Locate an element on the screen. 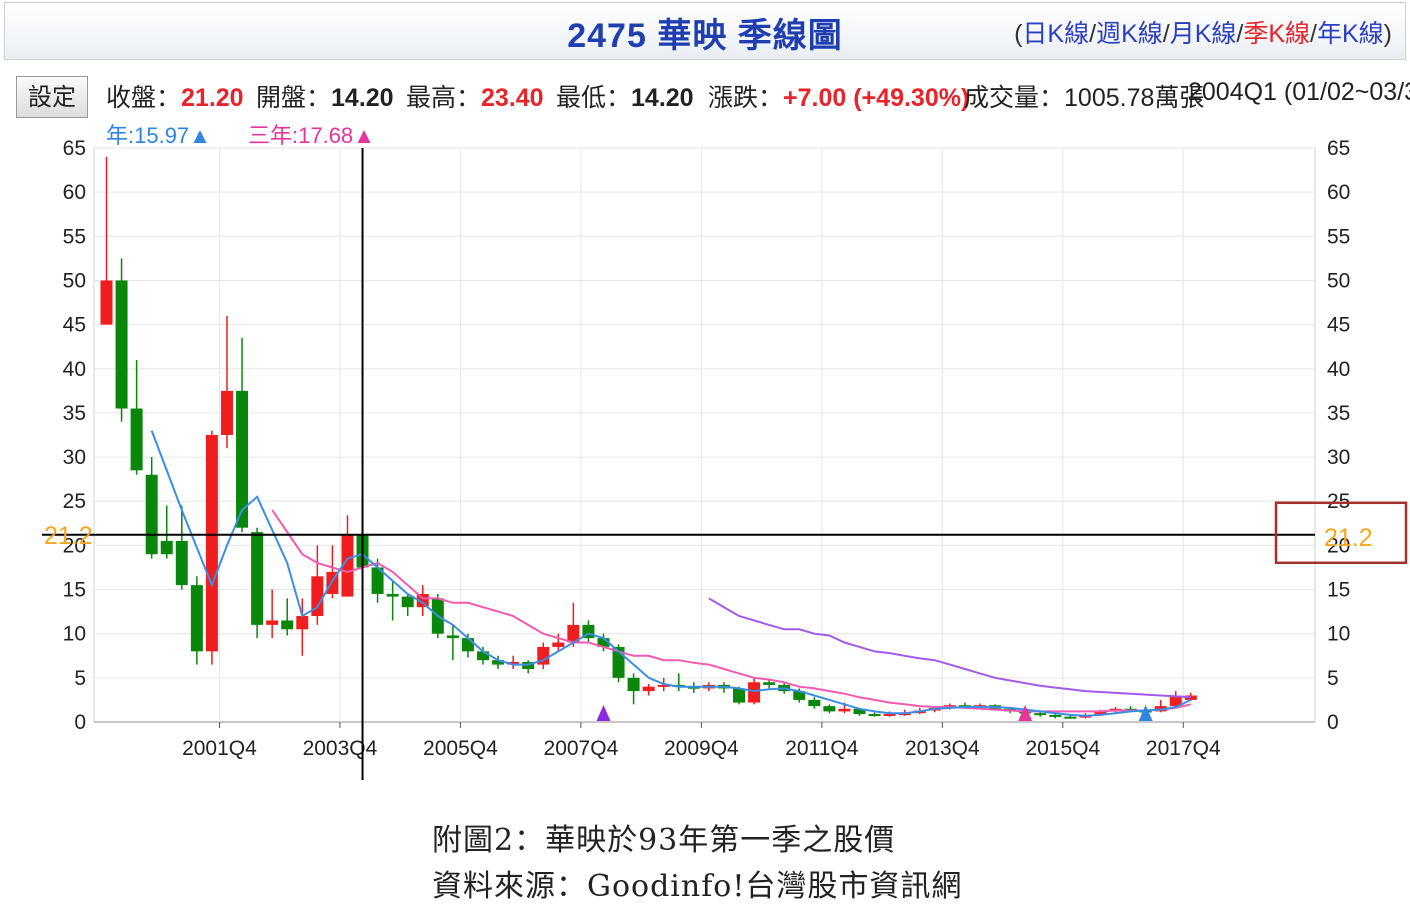  x-tick-label: 2013Q4 is located at coordinates (942, 748).